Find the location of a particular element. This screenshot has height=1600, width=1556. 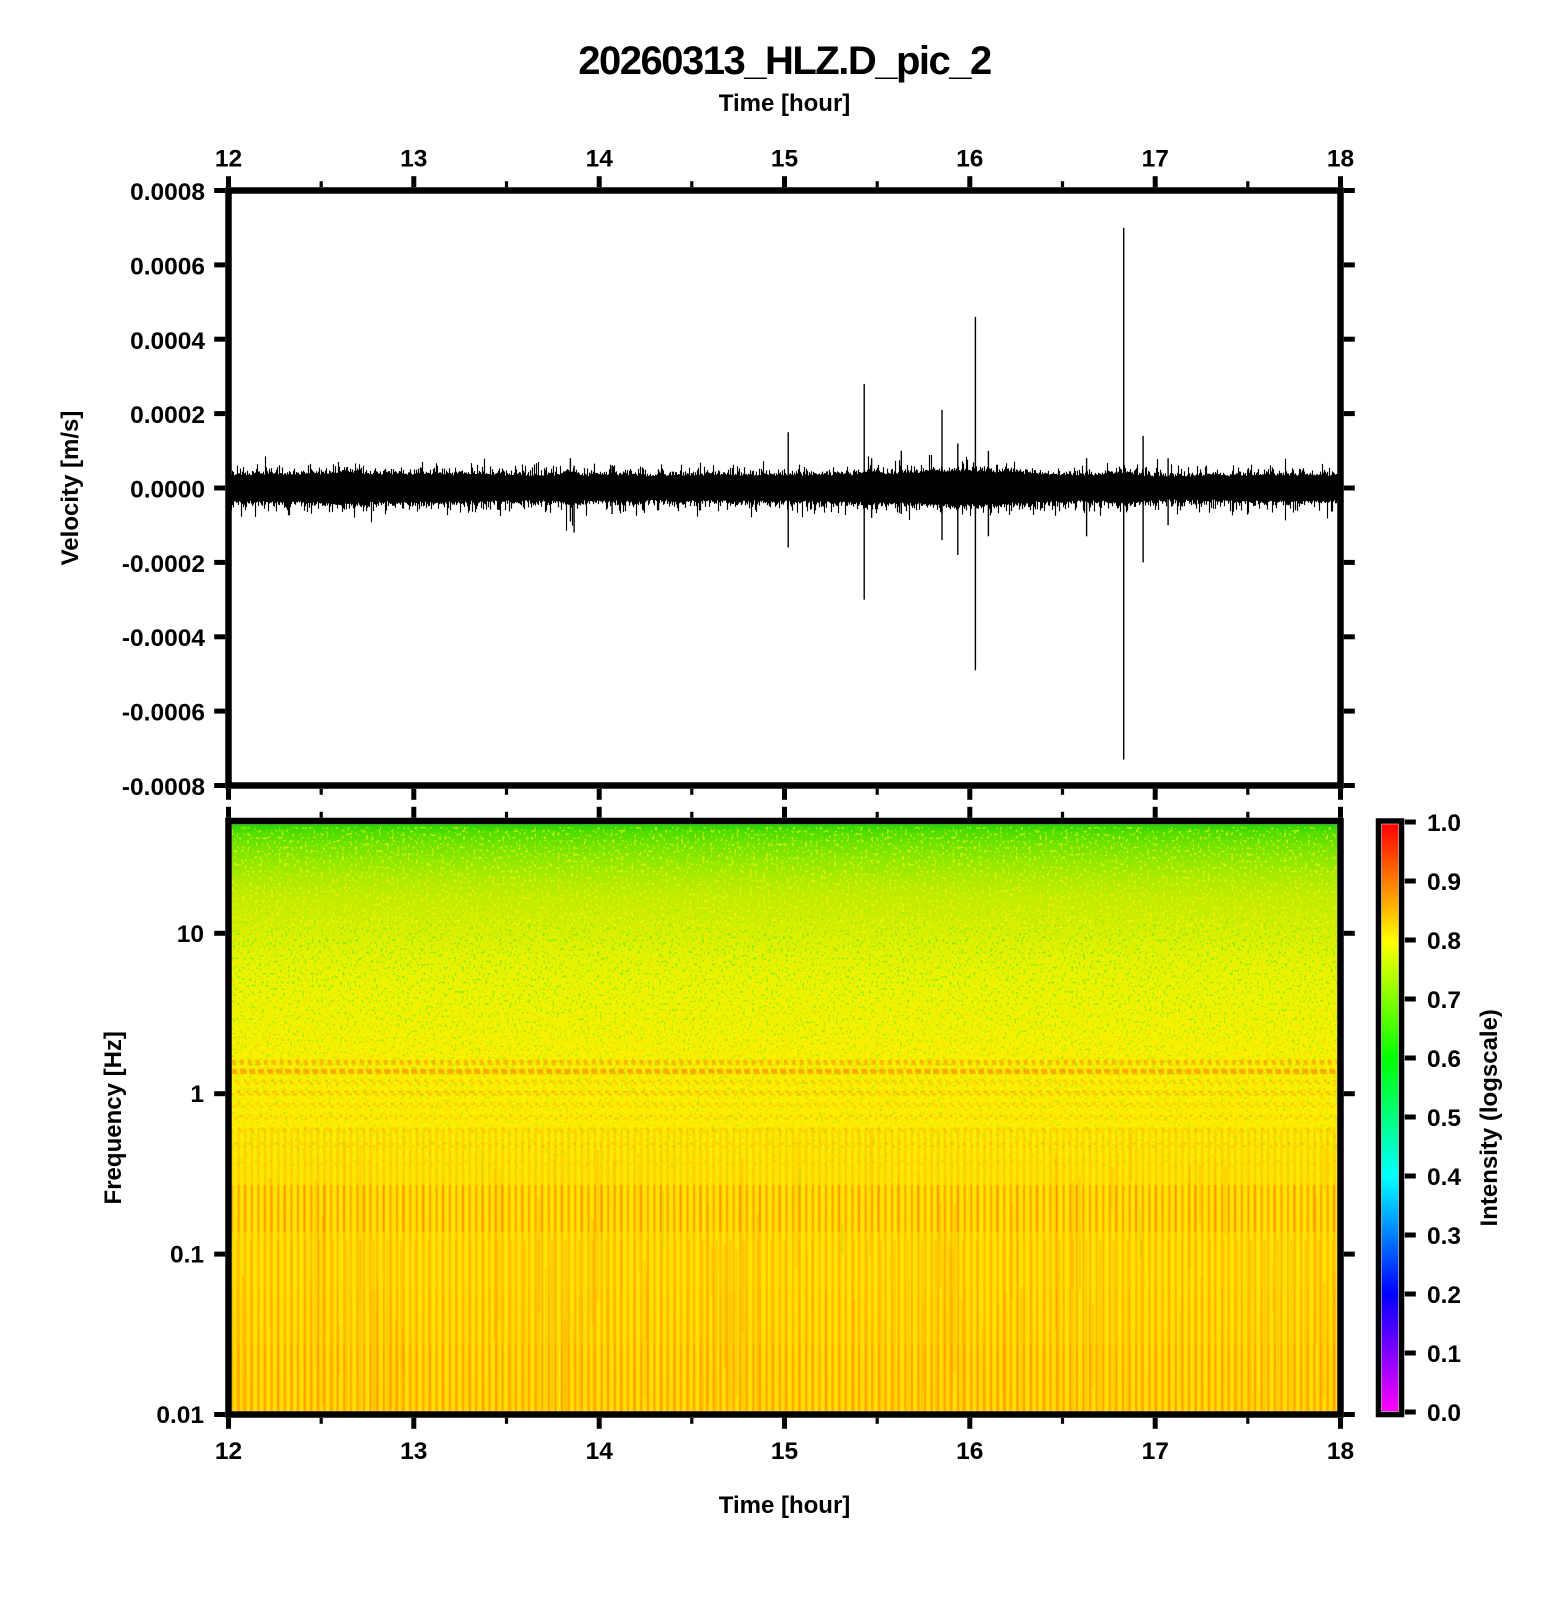

svg-text: Intensity (logscale) is located at coordinates (1489, 1117).